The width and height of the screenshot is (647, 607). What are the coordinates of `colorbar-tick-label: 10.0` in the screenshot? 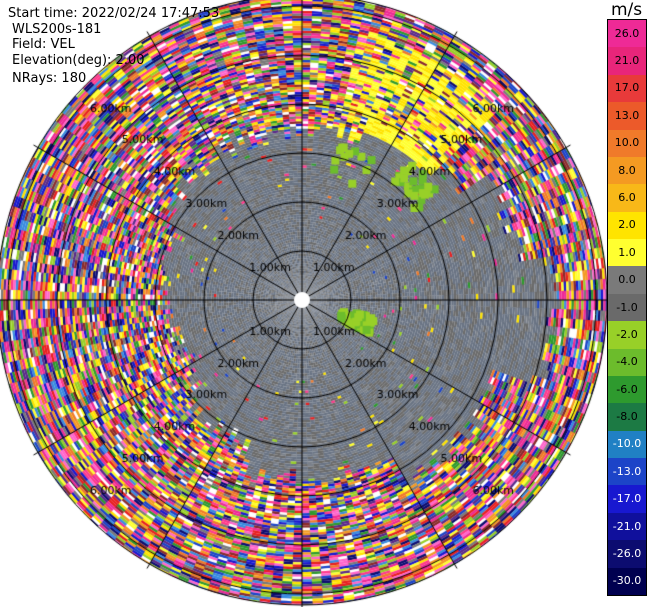 It's located at (627, 143).